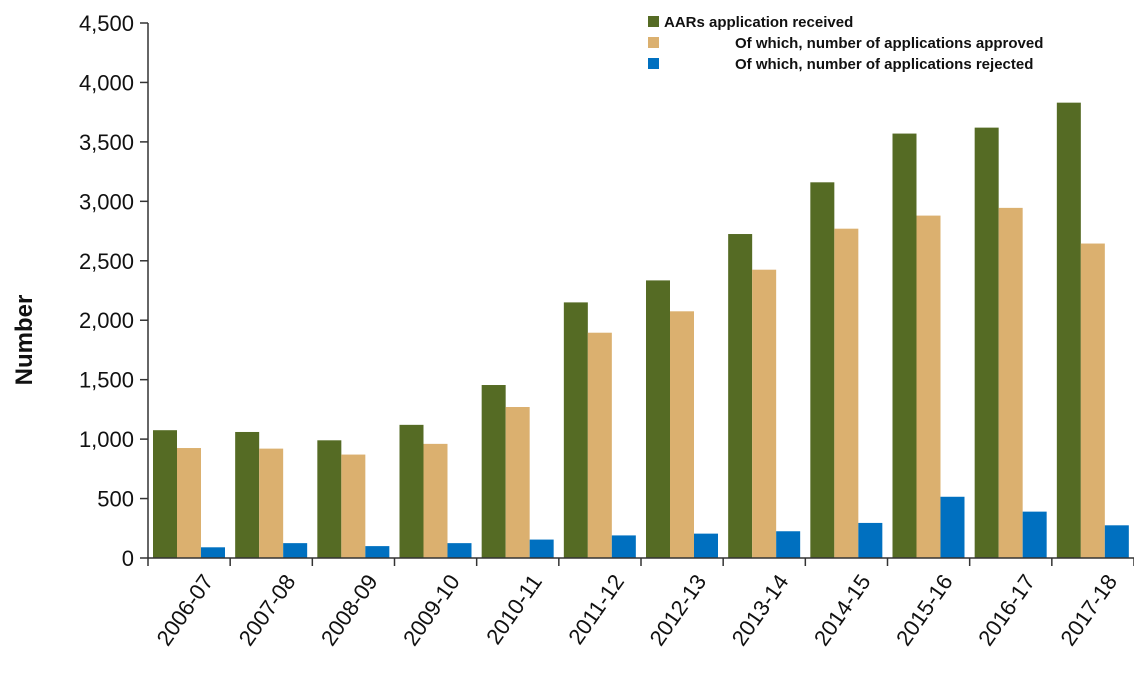 This screenshot has width=1134, height=673. What do you see at coordinates (1088, 610) in the screenshot?
I see `x-tick-label: 2017-18` at bounding box center [1088, 610].